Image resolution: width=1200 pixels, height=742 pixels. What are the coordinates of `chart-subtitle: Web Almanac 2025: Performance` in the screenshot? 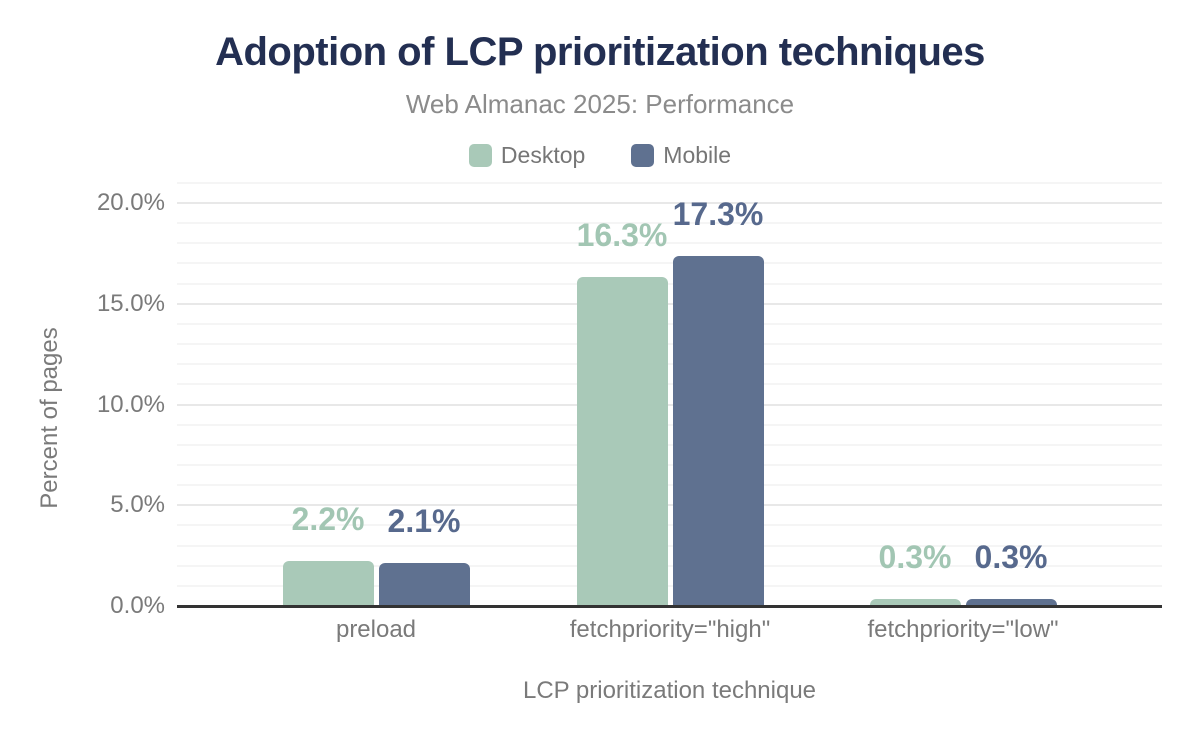 It's located at (600, 104).